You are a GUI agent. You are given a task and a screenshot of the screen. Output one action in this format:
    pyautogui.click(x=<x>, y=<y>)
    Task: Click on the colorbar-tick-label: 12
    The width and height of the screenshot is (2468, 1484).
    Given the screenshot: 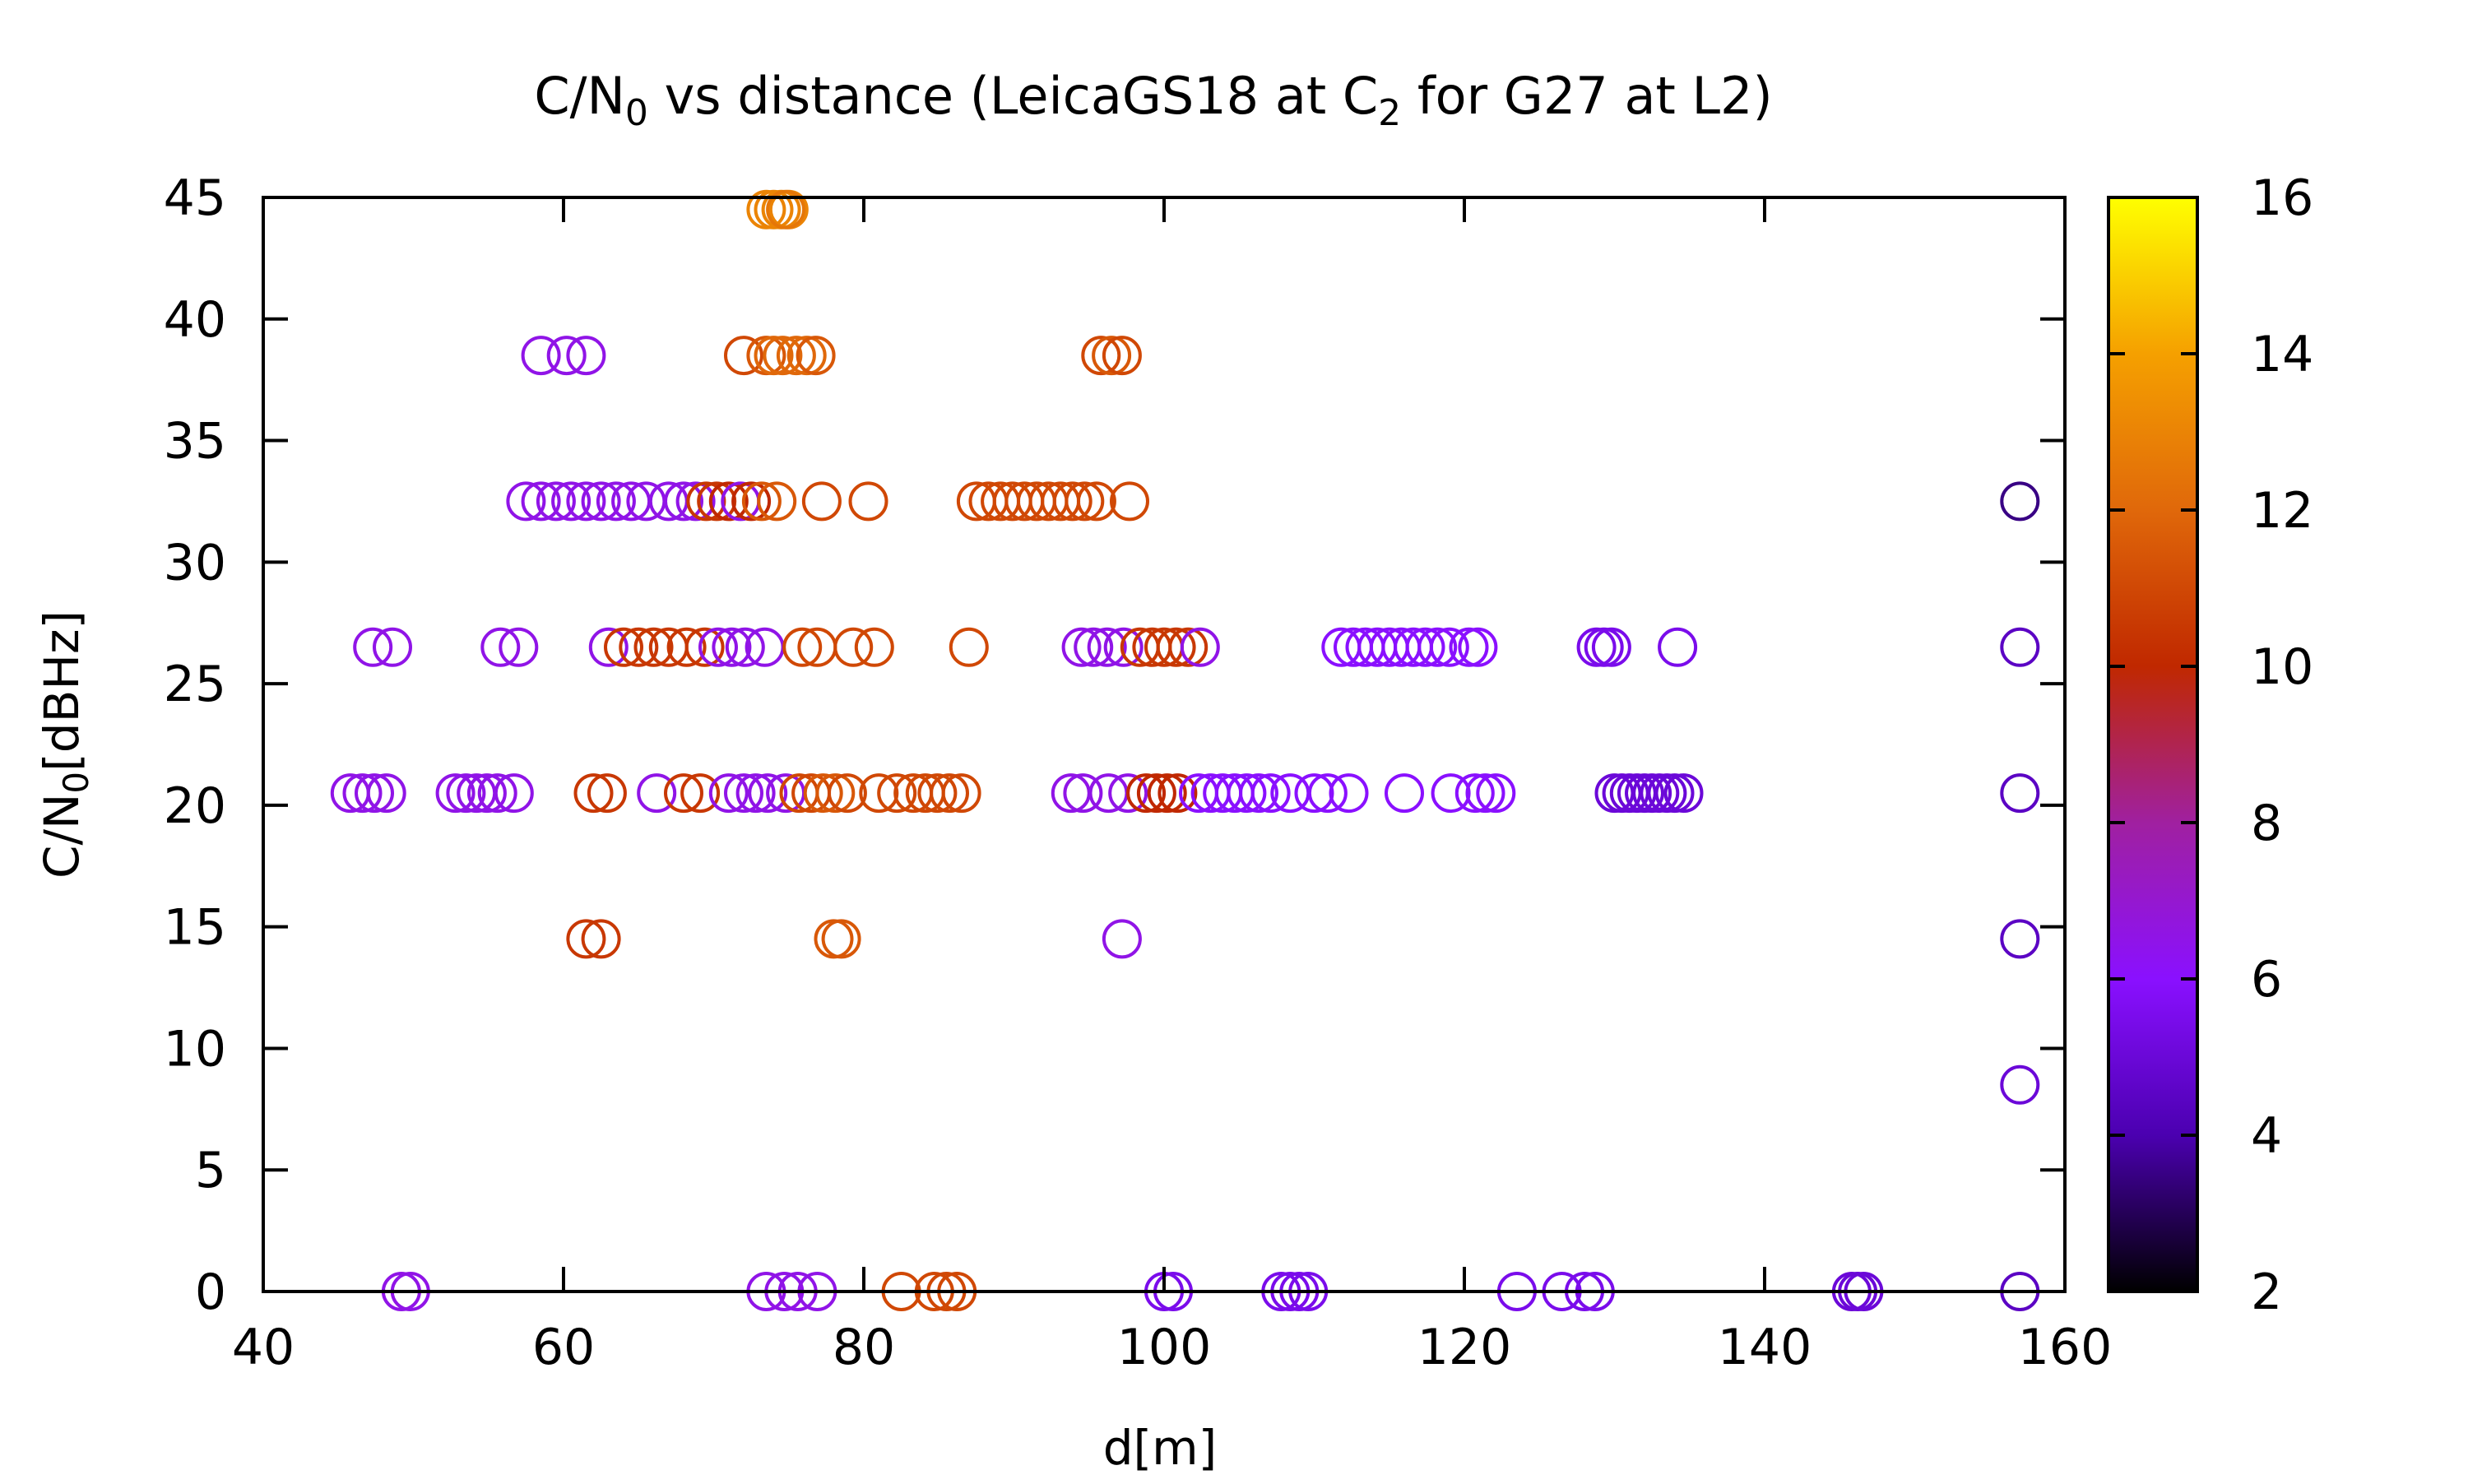 What is the action you would take?
    pyautogui.click(x=2282, y=511)
    